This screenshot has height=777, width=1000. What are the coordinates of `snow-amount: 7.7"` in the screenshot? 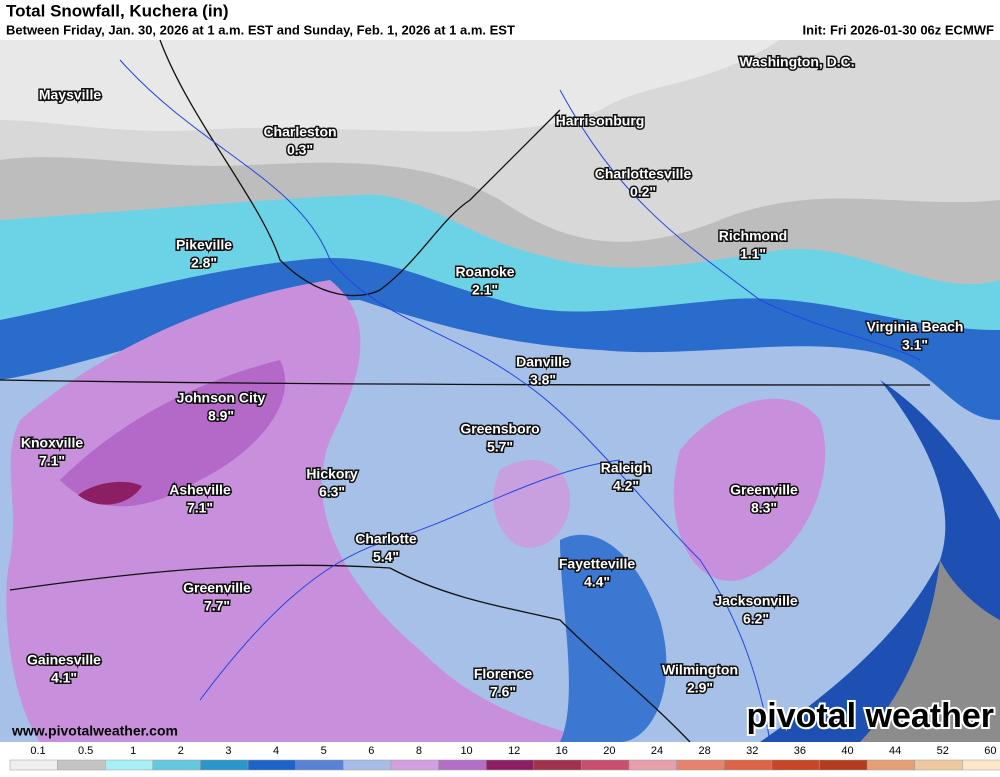 It's located at (217, 606).